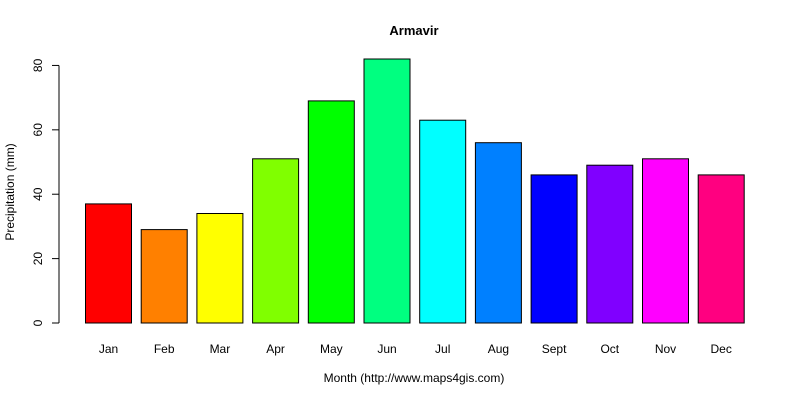  Describe the element at coordinates (220, 349) in the screenshot. I see `x-tick-label: Mar` at that location.